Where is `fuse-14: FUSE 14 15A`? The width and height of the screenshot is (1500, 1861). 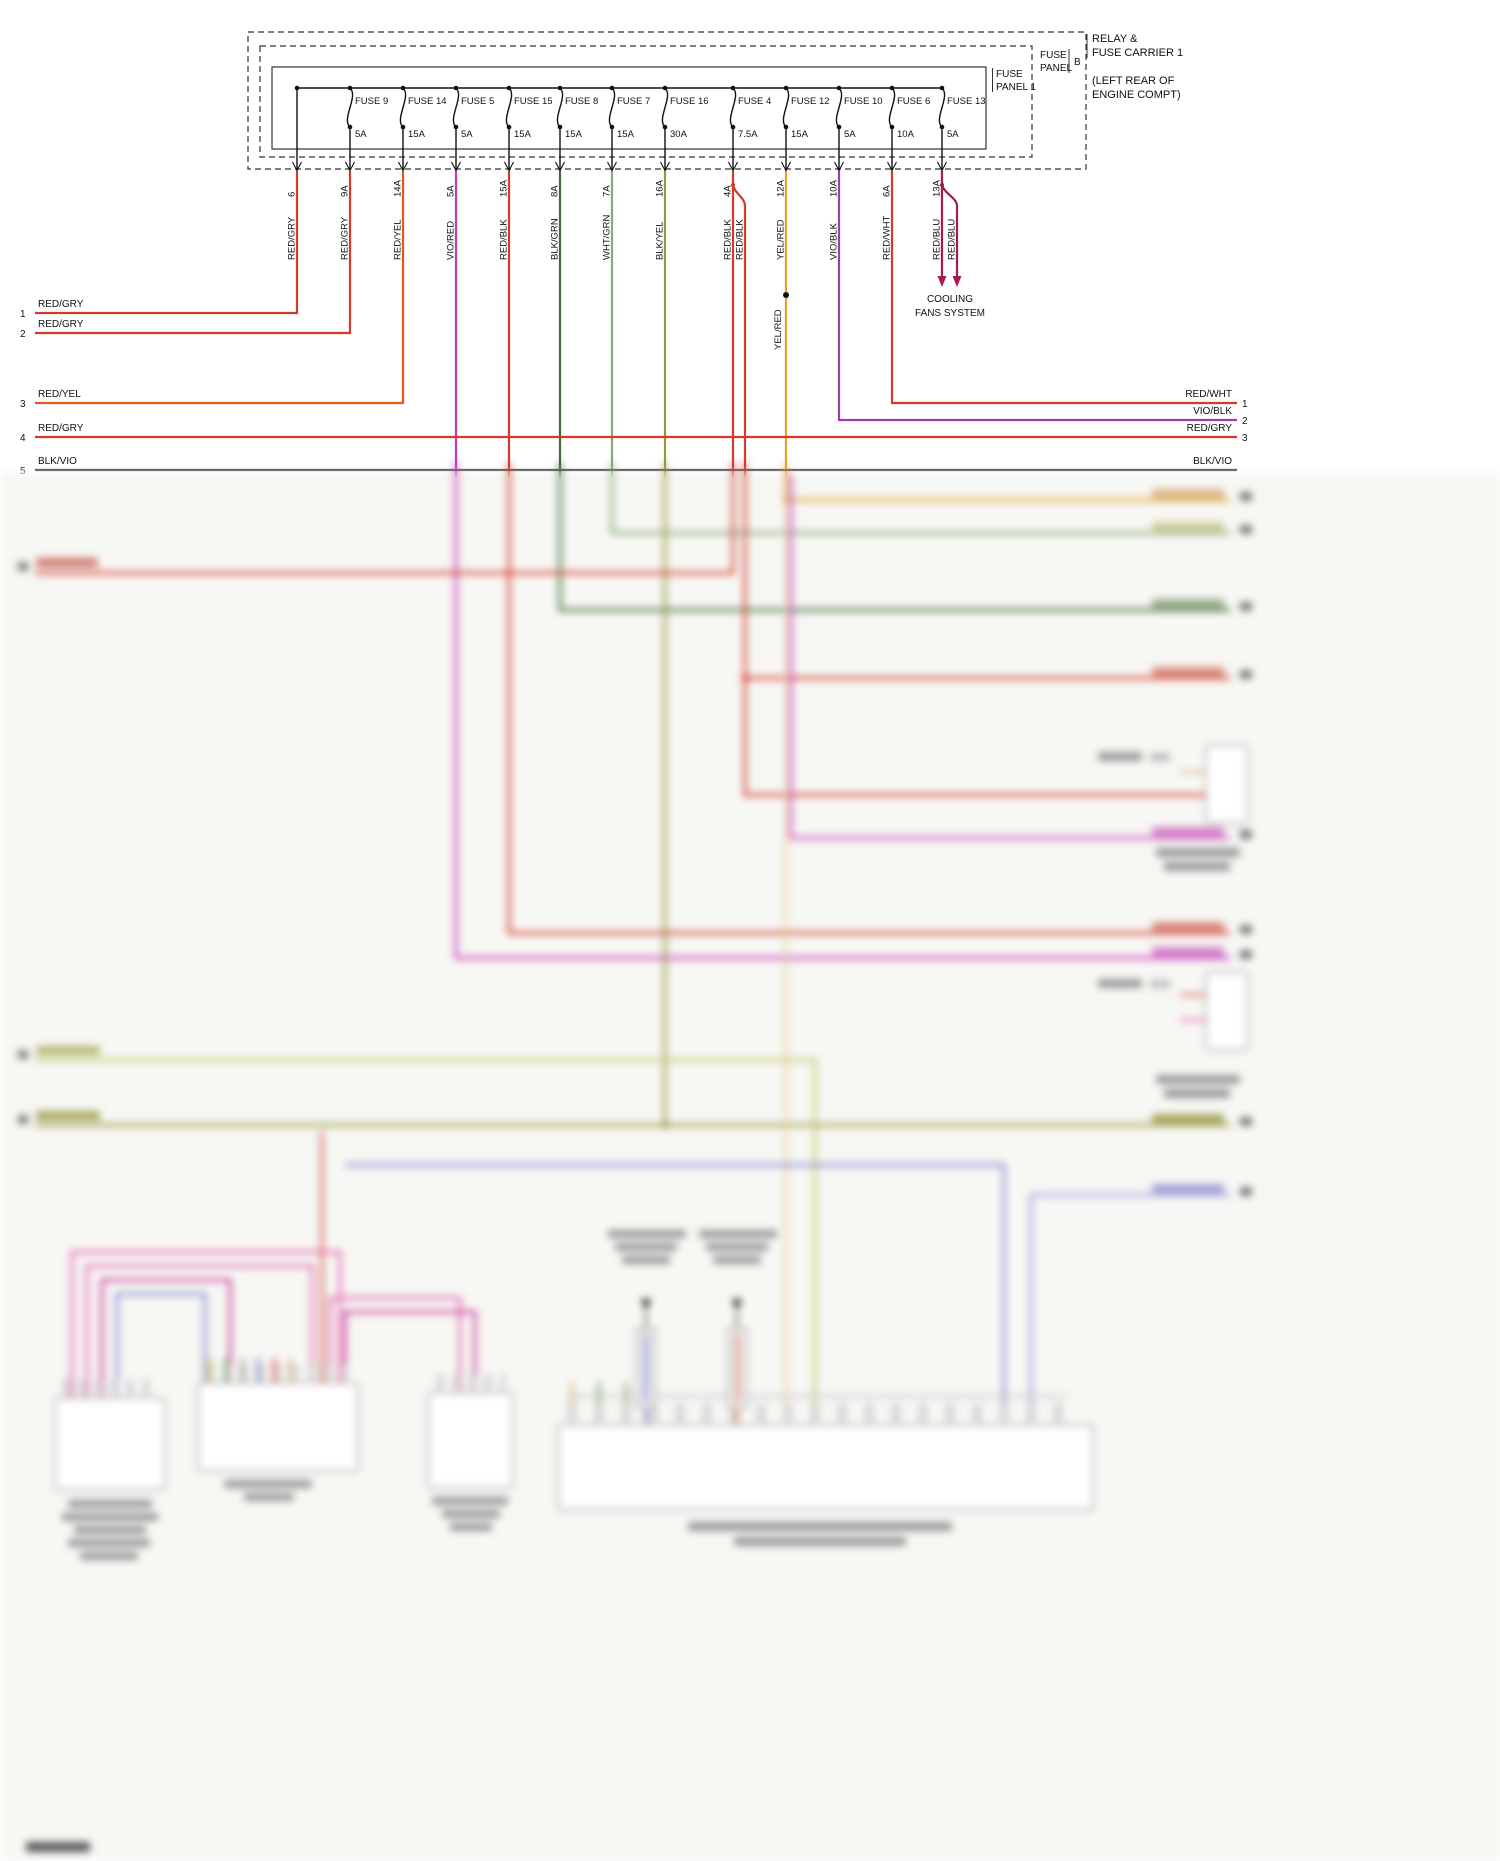 fuse-14: FUSE 14 15A is located at coordinates (423, 128).